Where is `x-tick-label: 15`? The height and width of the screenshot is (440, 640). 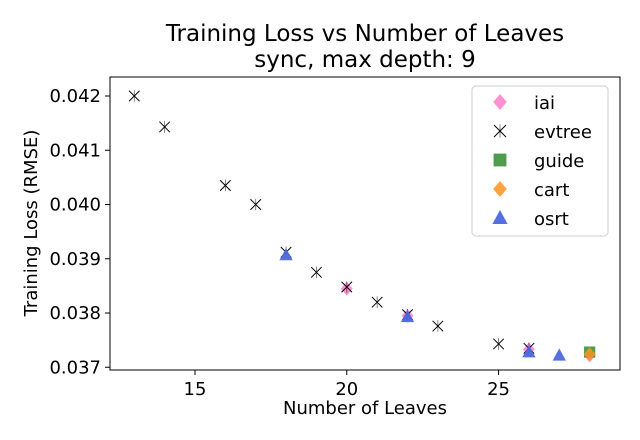 x-tick-label: 15 is located at coordinates (195, 389).